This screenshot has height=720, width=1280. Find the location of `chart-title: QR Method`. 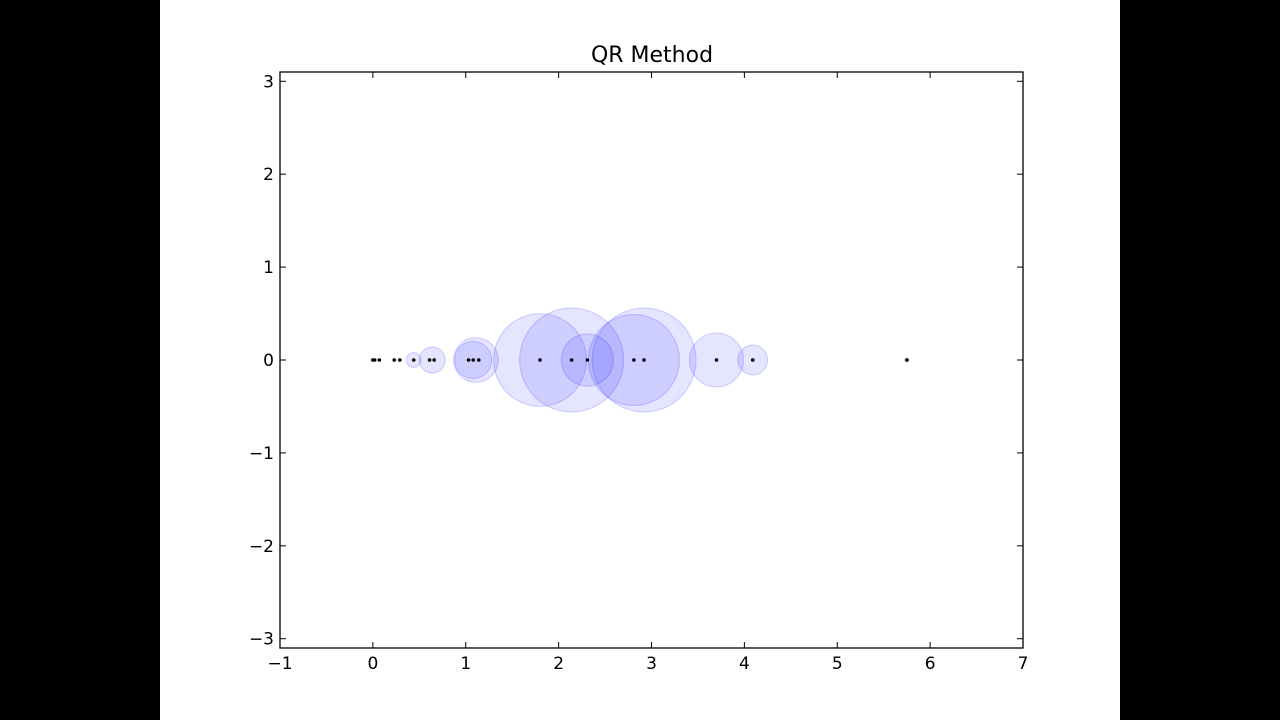

chart-title: QR Method is located at coordinates (652, 55).